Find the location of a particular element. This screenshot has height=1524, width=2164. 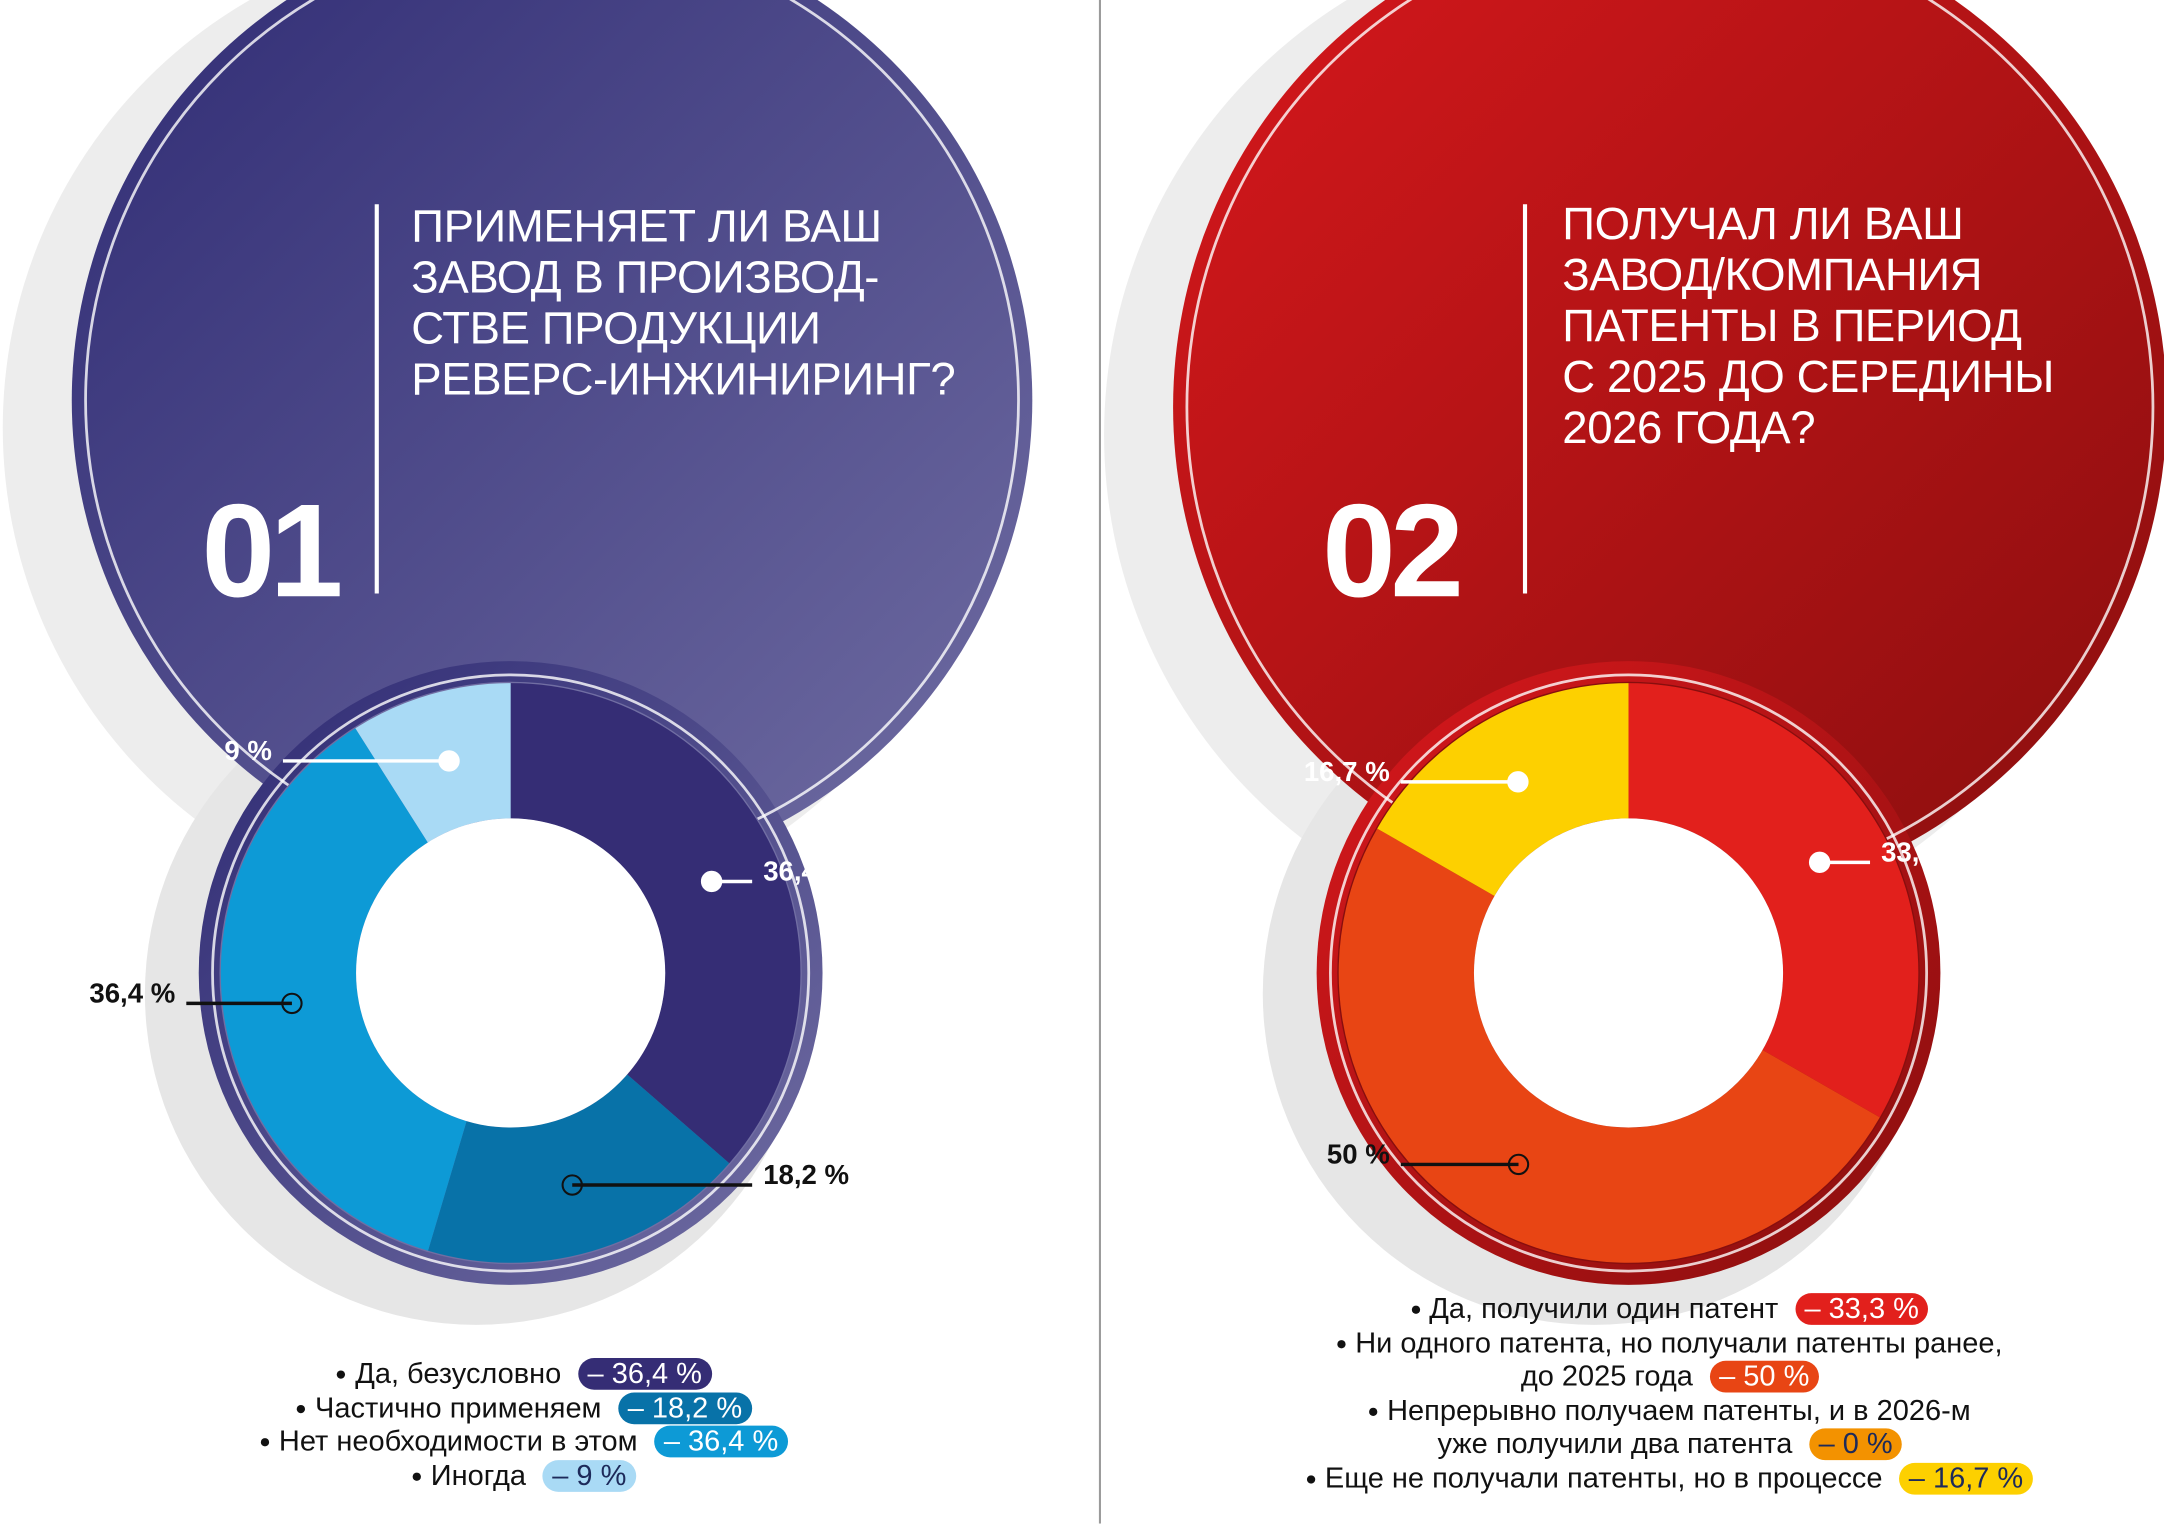

data-label: 50 % is located at coordinates (1358, 1153).